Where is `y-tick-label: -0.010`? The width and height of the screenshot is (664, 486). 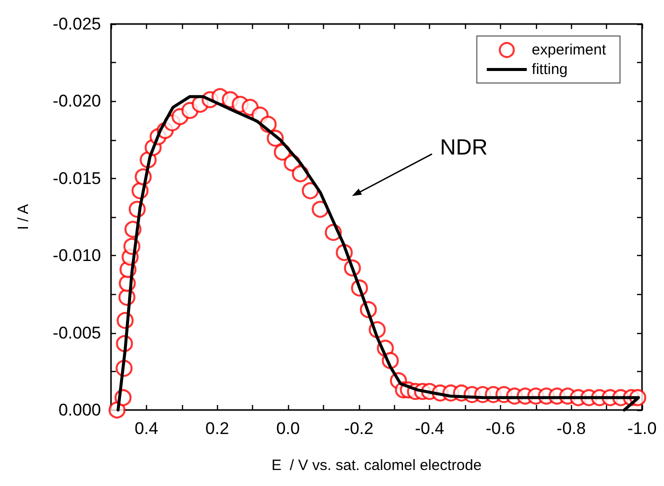 y-tick-label: -0.010 is located at coordinates (76, 256).